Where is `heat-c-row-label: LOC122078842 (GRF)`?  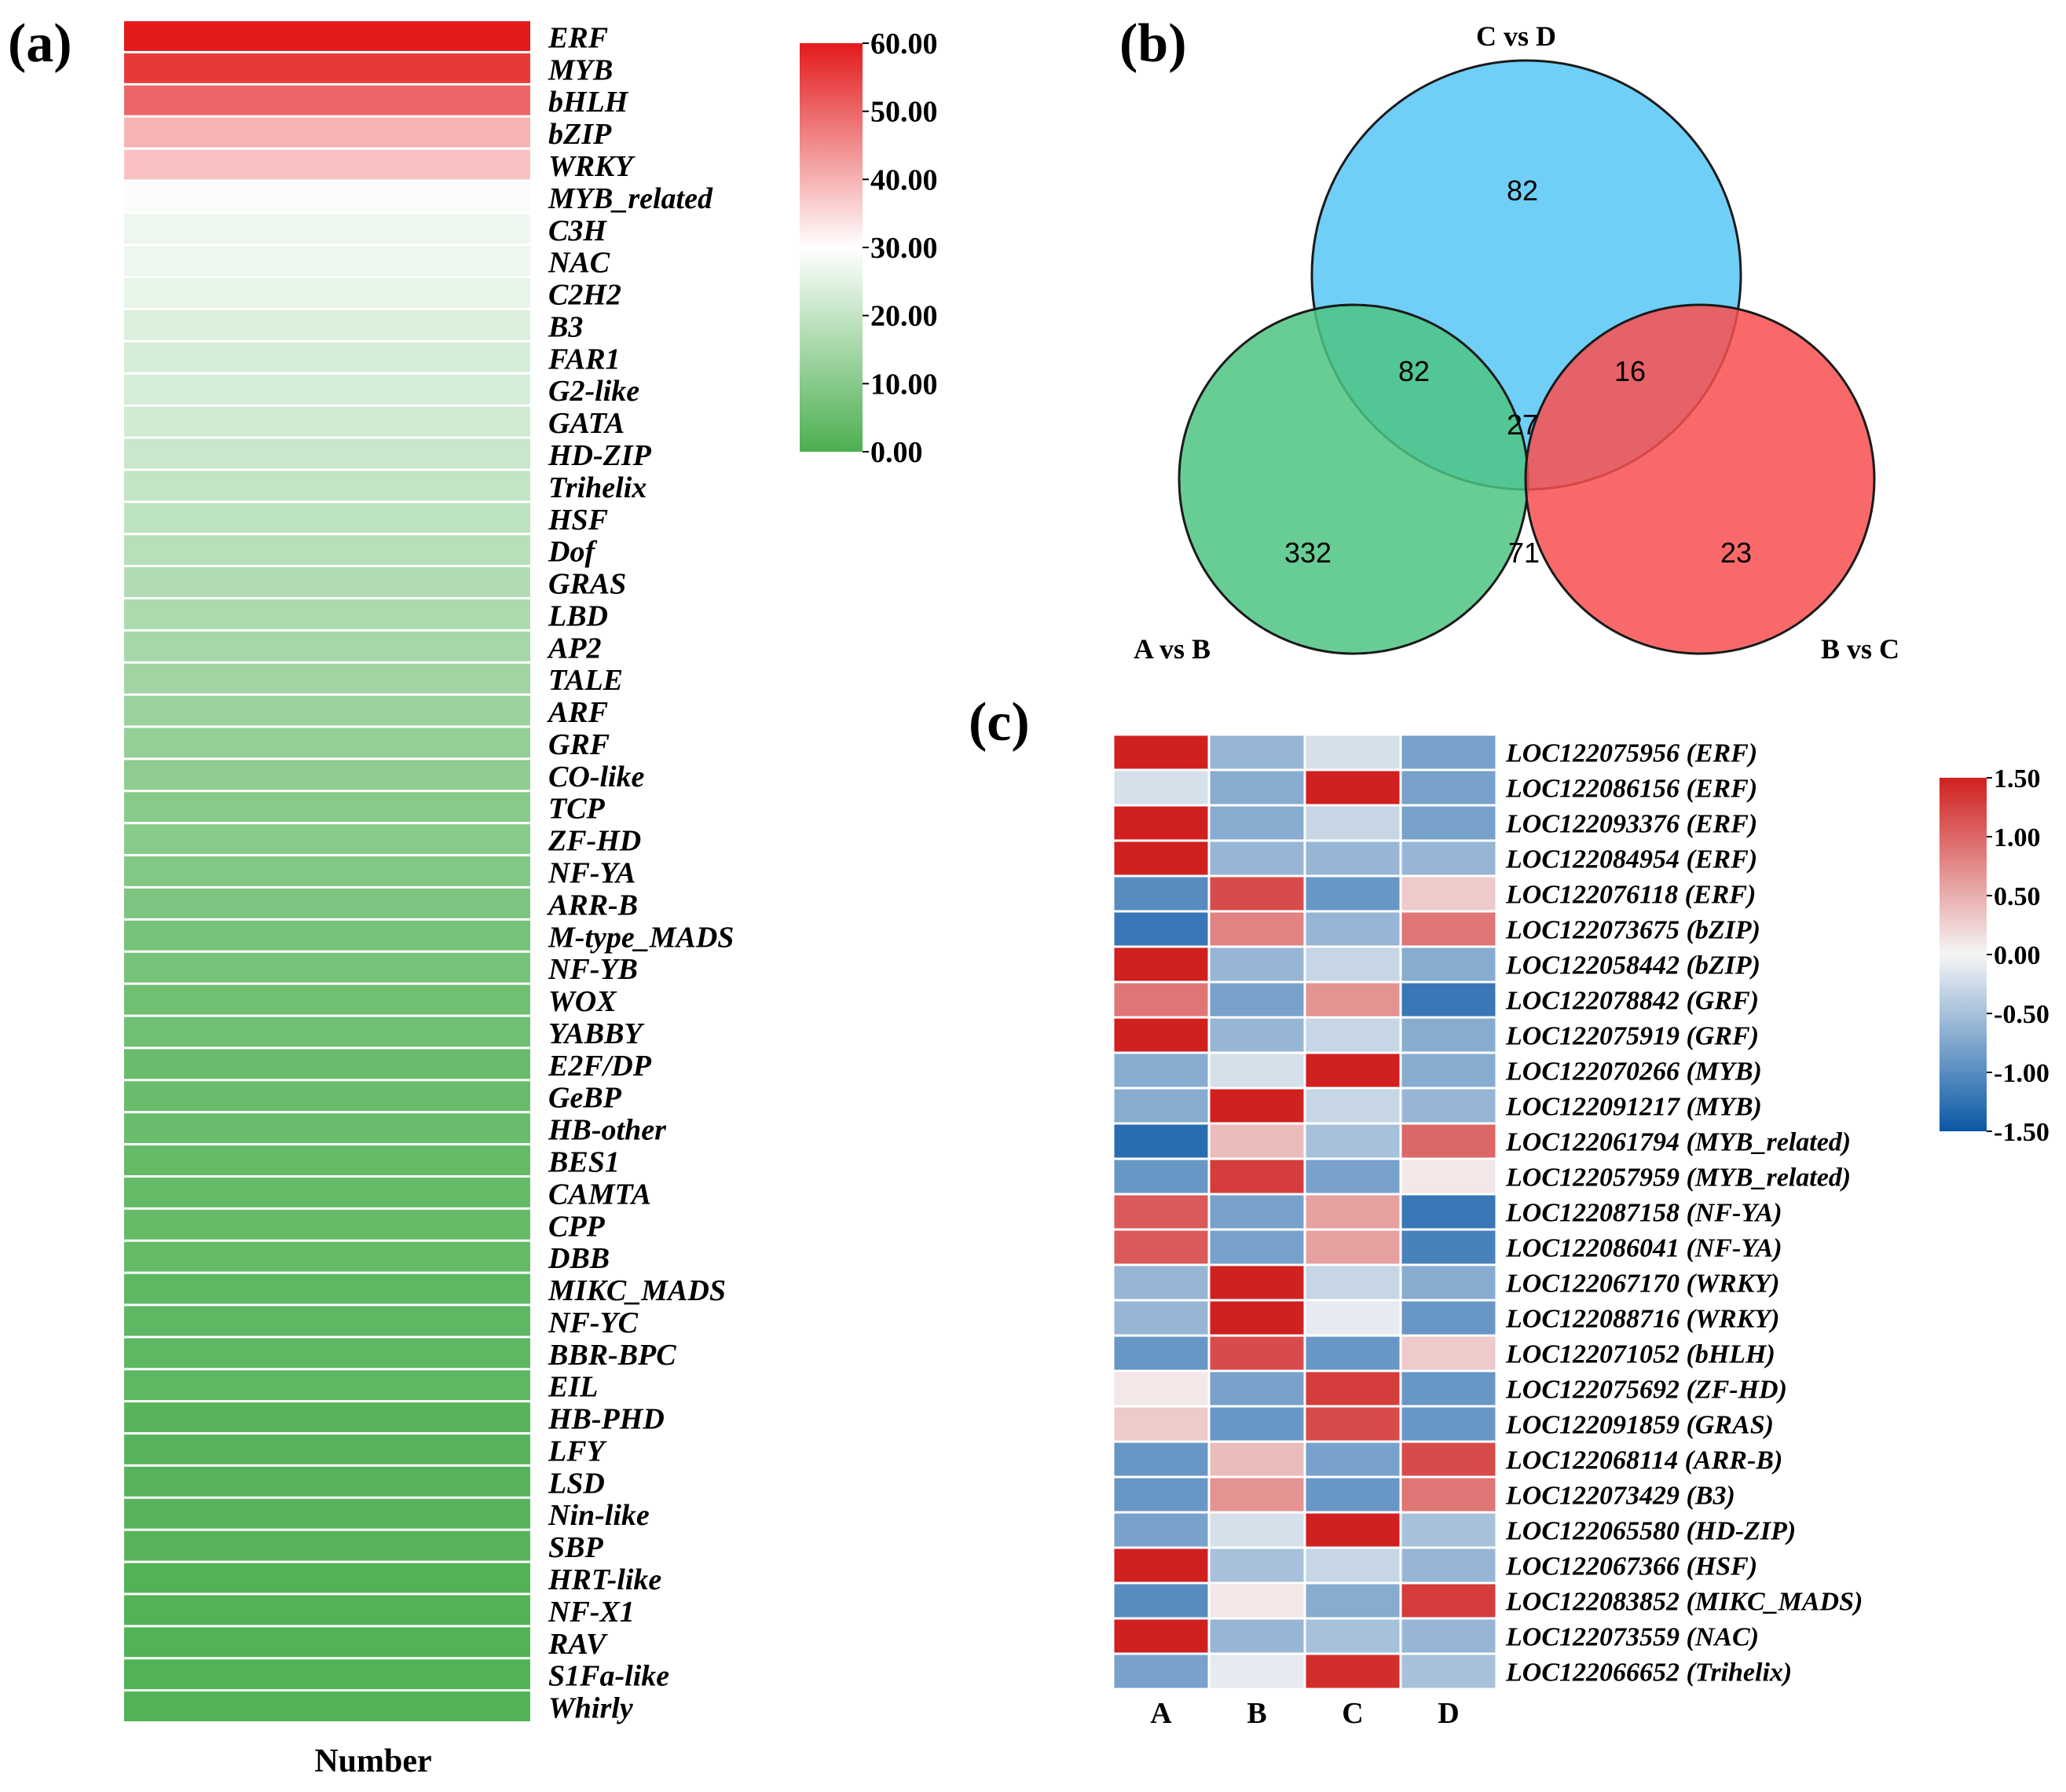
heat-c-row-label: LOC122078842 (GRF) is located at coordinates (1632, 1001).